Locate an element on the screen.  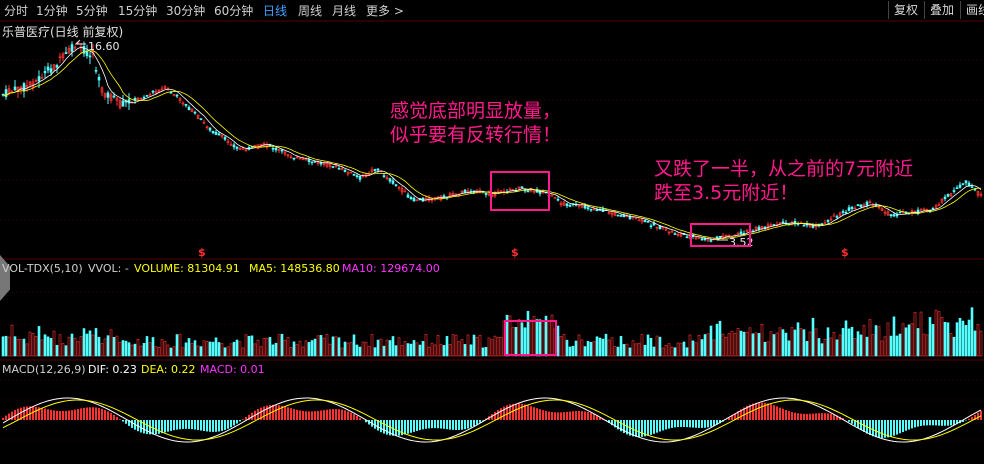
dividend-marker-1: $ is located at coordinates (202, 252).